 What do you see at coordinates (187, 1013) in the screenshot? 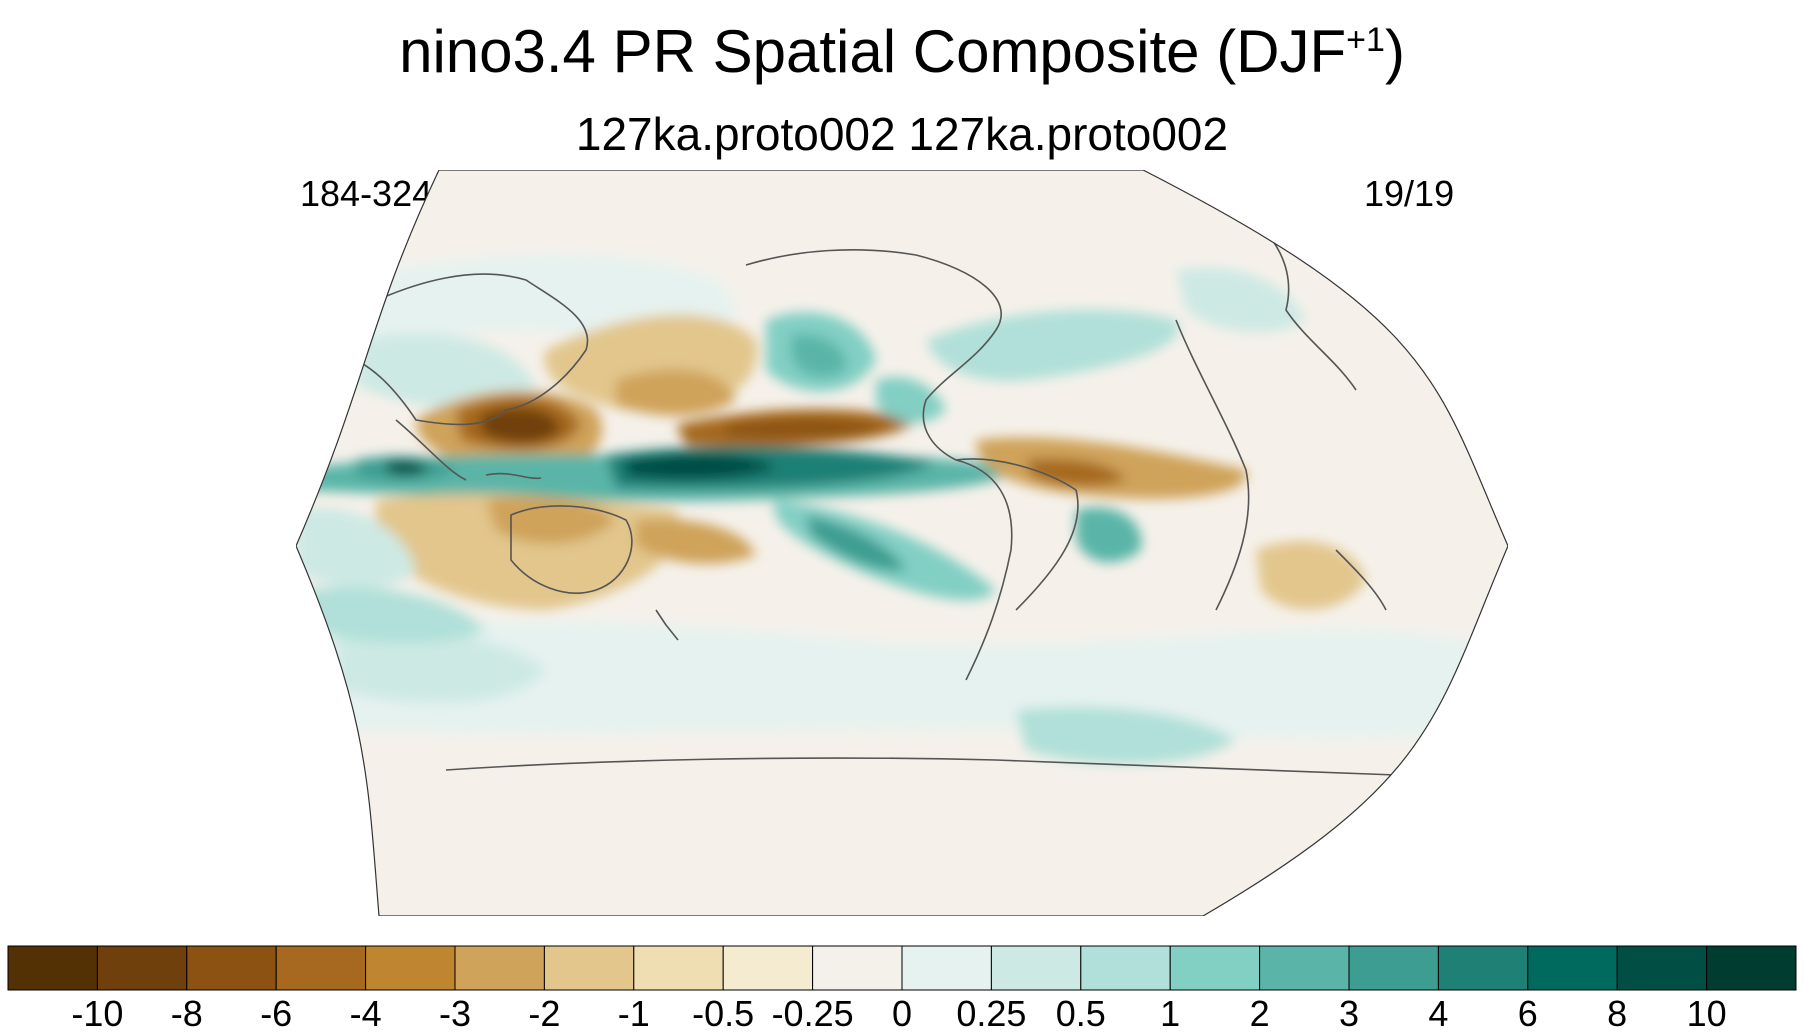
I see `colorbar-tick-label: -8` at bounding box center [187, 1013].